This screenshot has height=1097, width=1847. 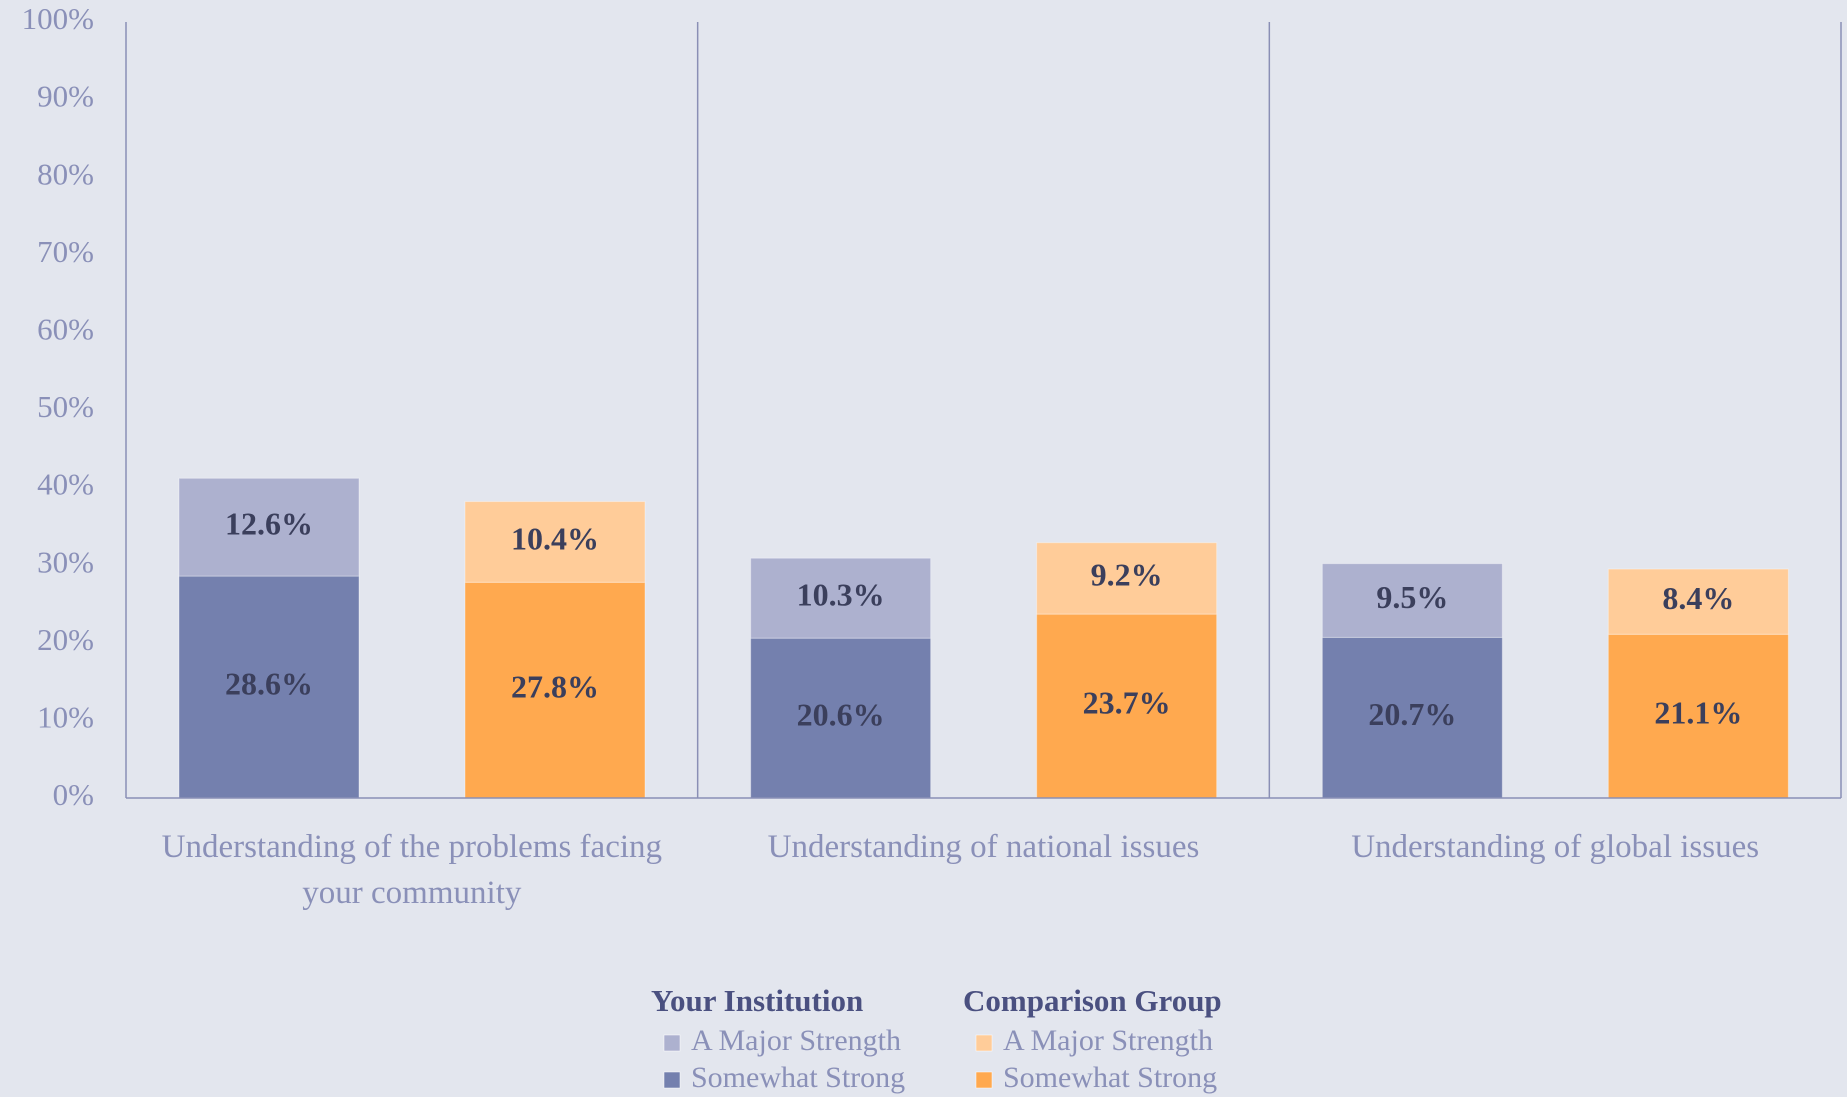 I want to click on y-tick-label: 20%, so click(x=65, y=639).